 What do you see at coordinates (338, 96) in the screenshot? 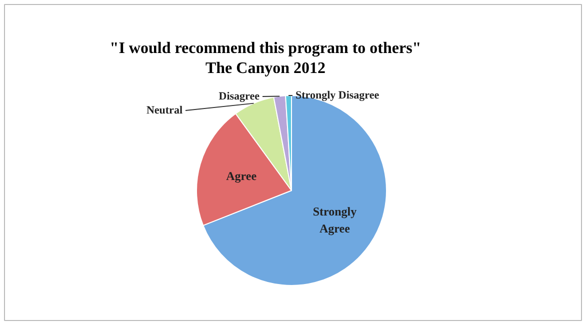
I see `slice-label: Strongly Disagree` at bounding box center [338, 96].